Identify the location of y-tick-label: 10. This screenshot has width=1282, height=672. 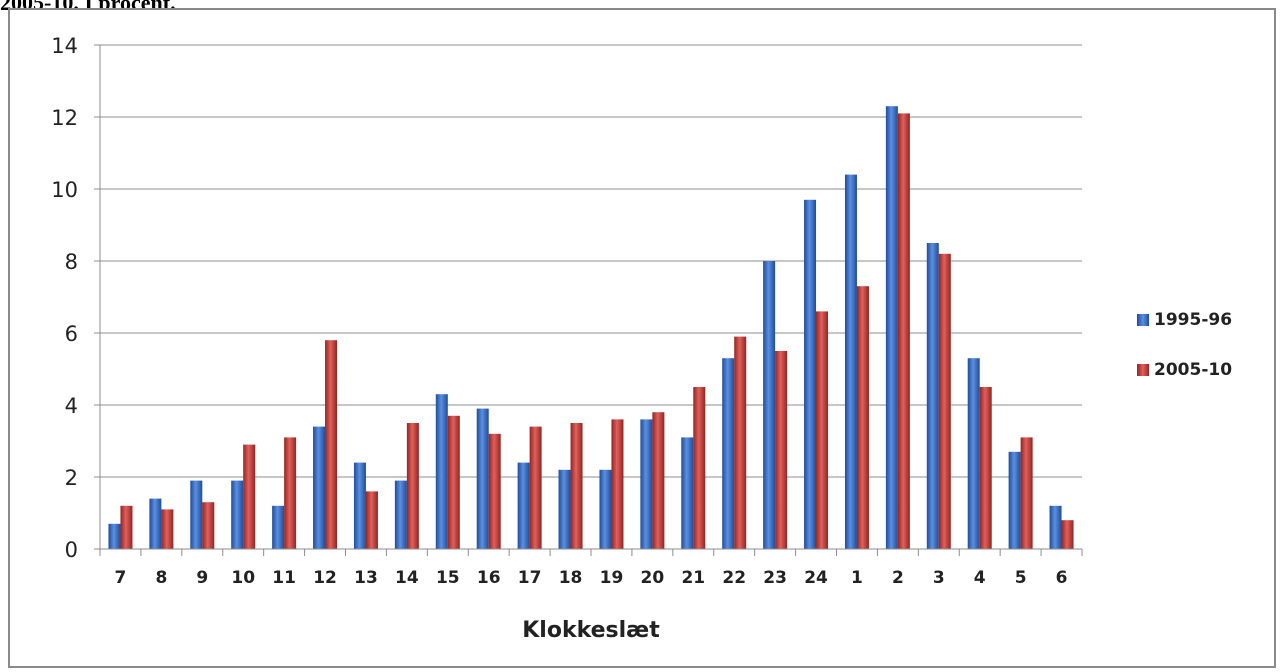
(64, 190).